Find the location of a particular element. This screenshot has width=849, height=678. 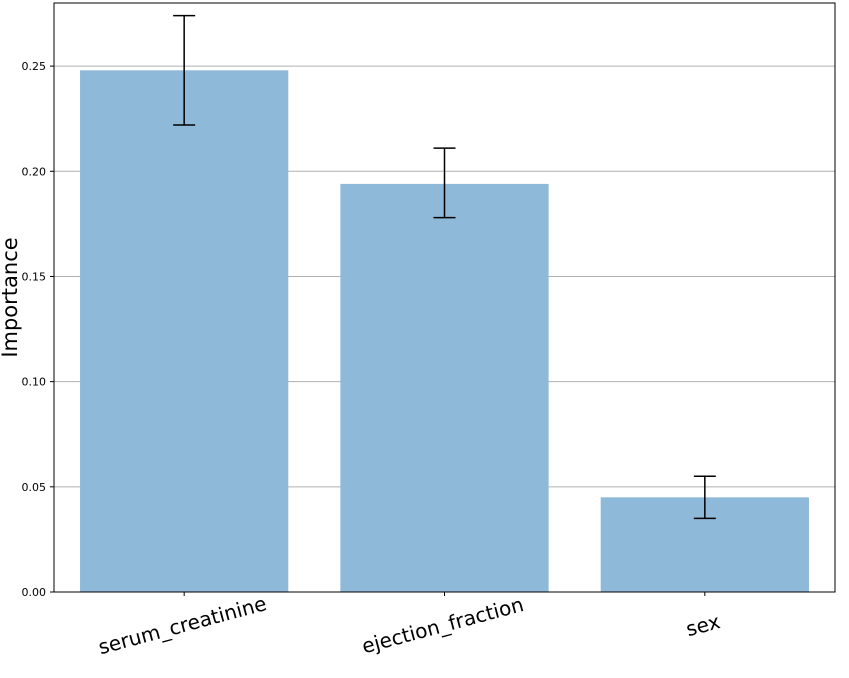

x-tick-label: sex is located at coordinates (702, 625).